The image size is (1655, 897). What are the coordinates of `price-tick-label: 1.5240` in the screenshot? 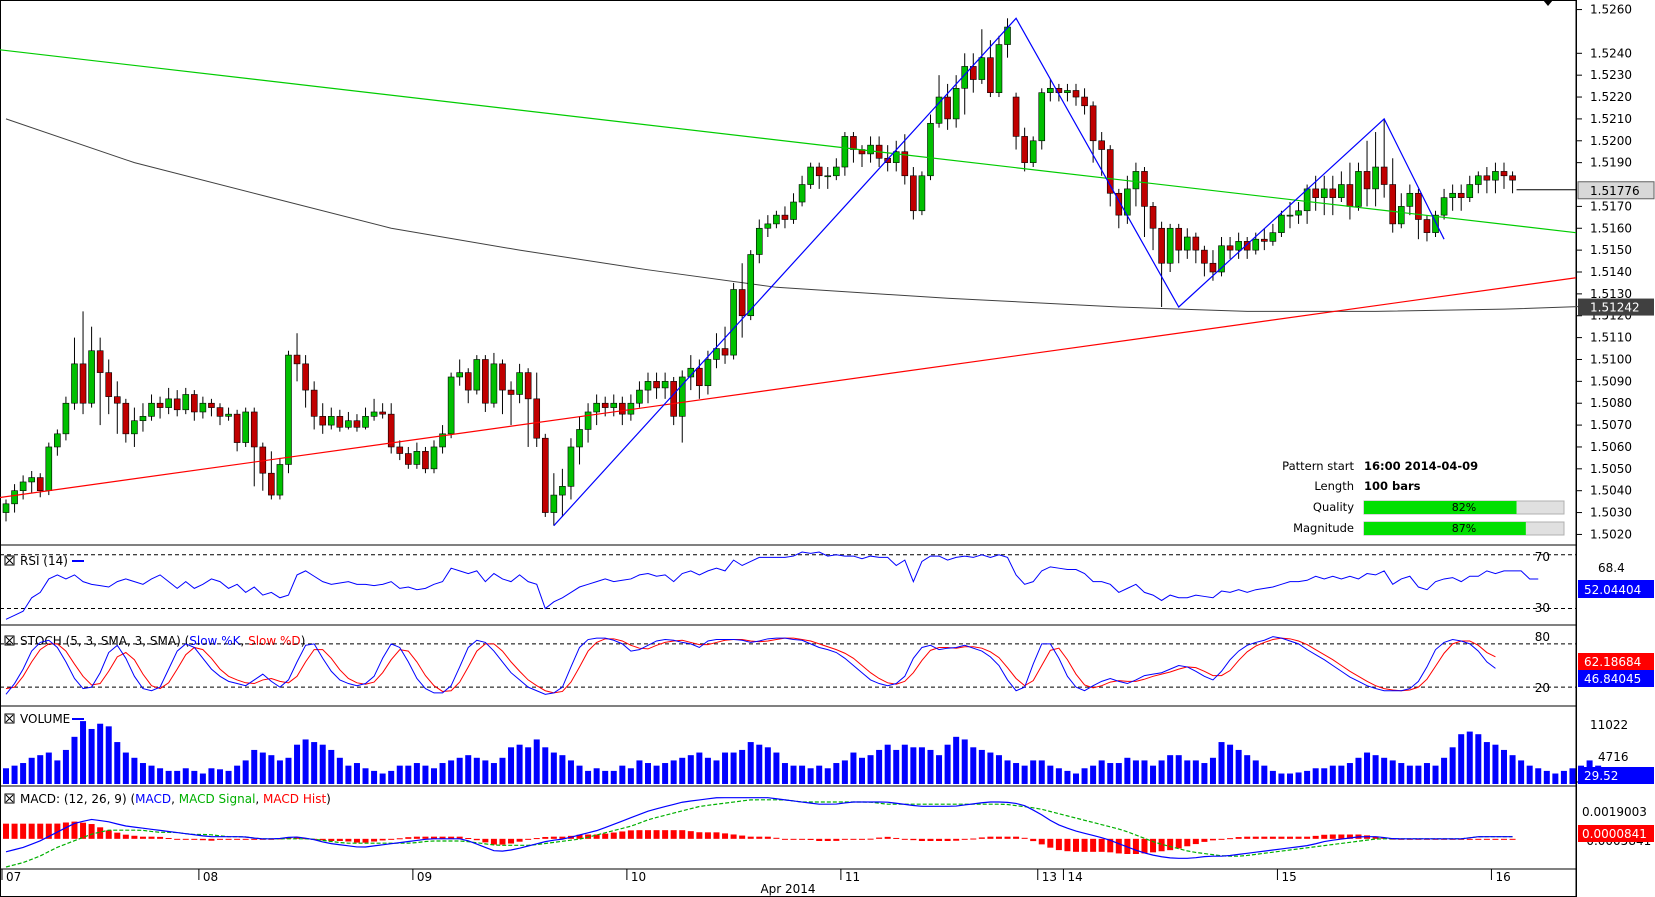 It's located at (1611, 53).